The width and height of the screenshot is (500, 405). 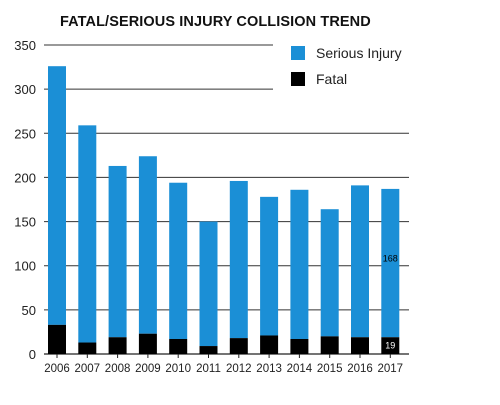 What do you see at coordinates (329, 273) in the screenshot?
I see `bar-serious-2015` at bounding box center [329, 273].